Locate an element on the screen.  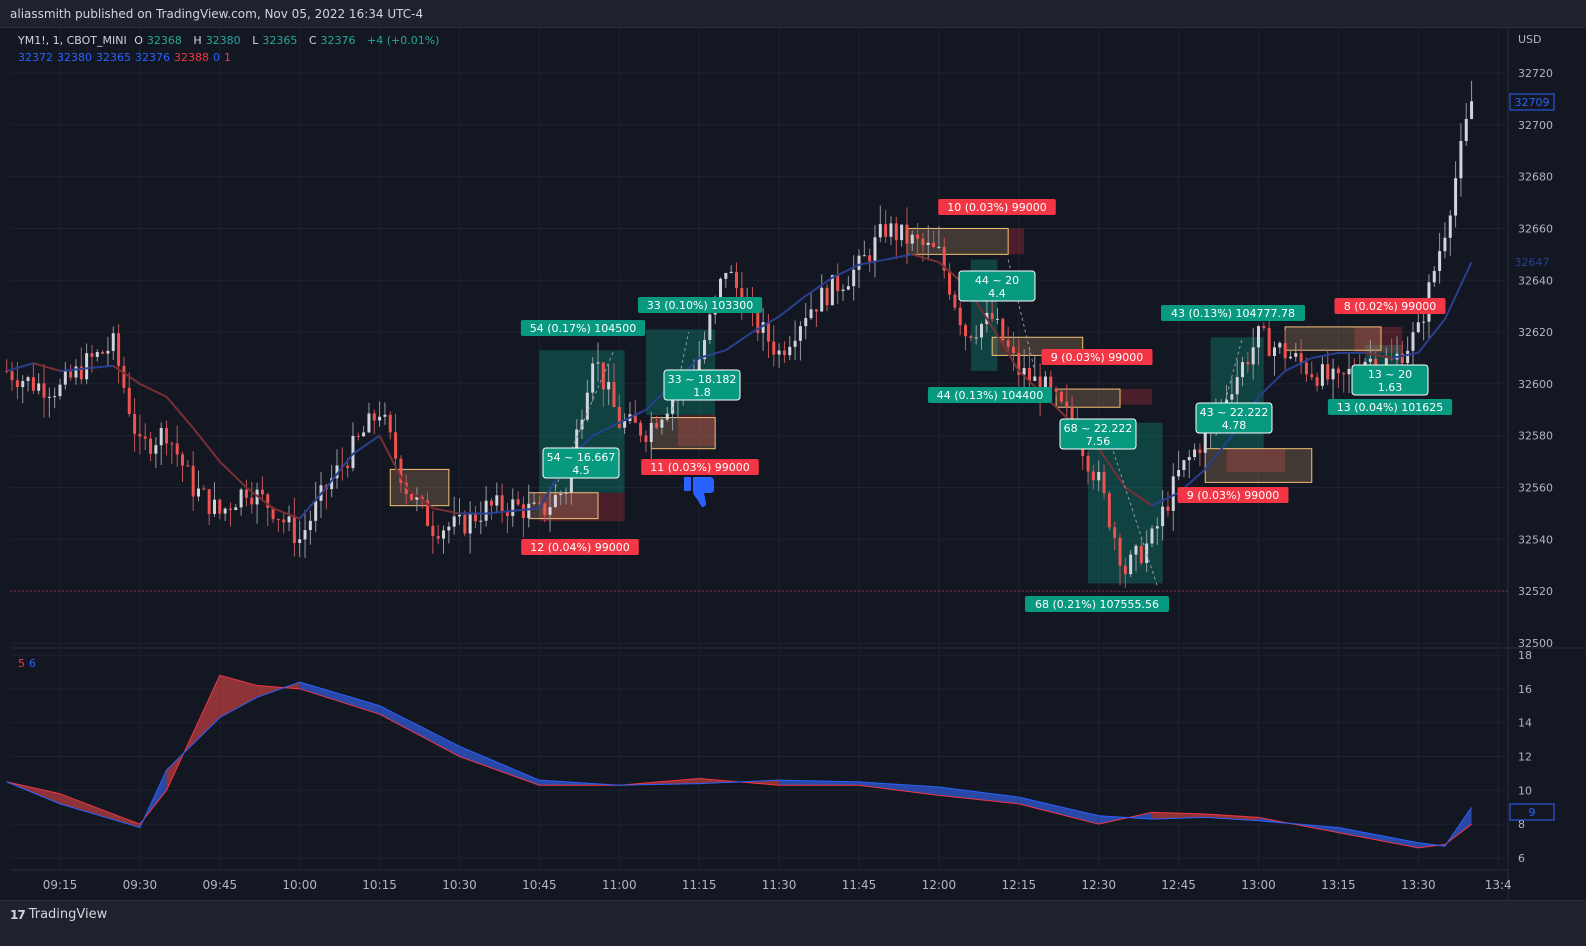
symbol-label: YM1!, 1, CBOT_MINI is located at coordinates (72, 40).